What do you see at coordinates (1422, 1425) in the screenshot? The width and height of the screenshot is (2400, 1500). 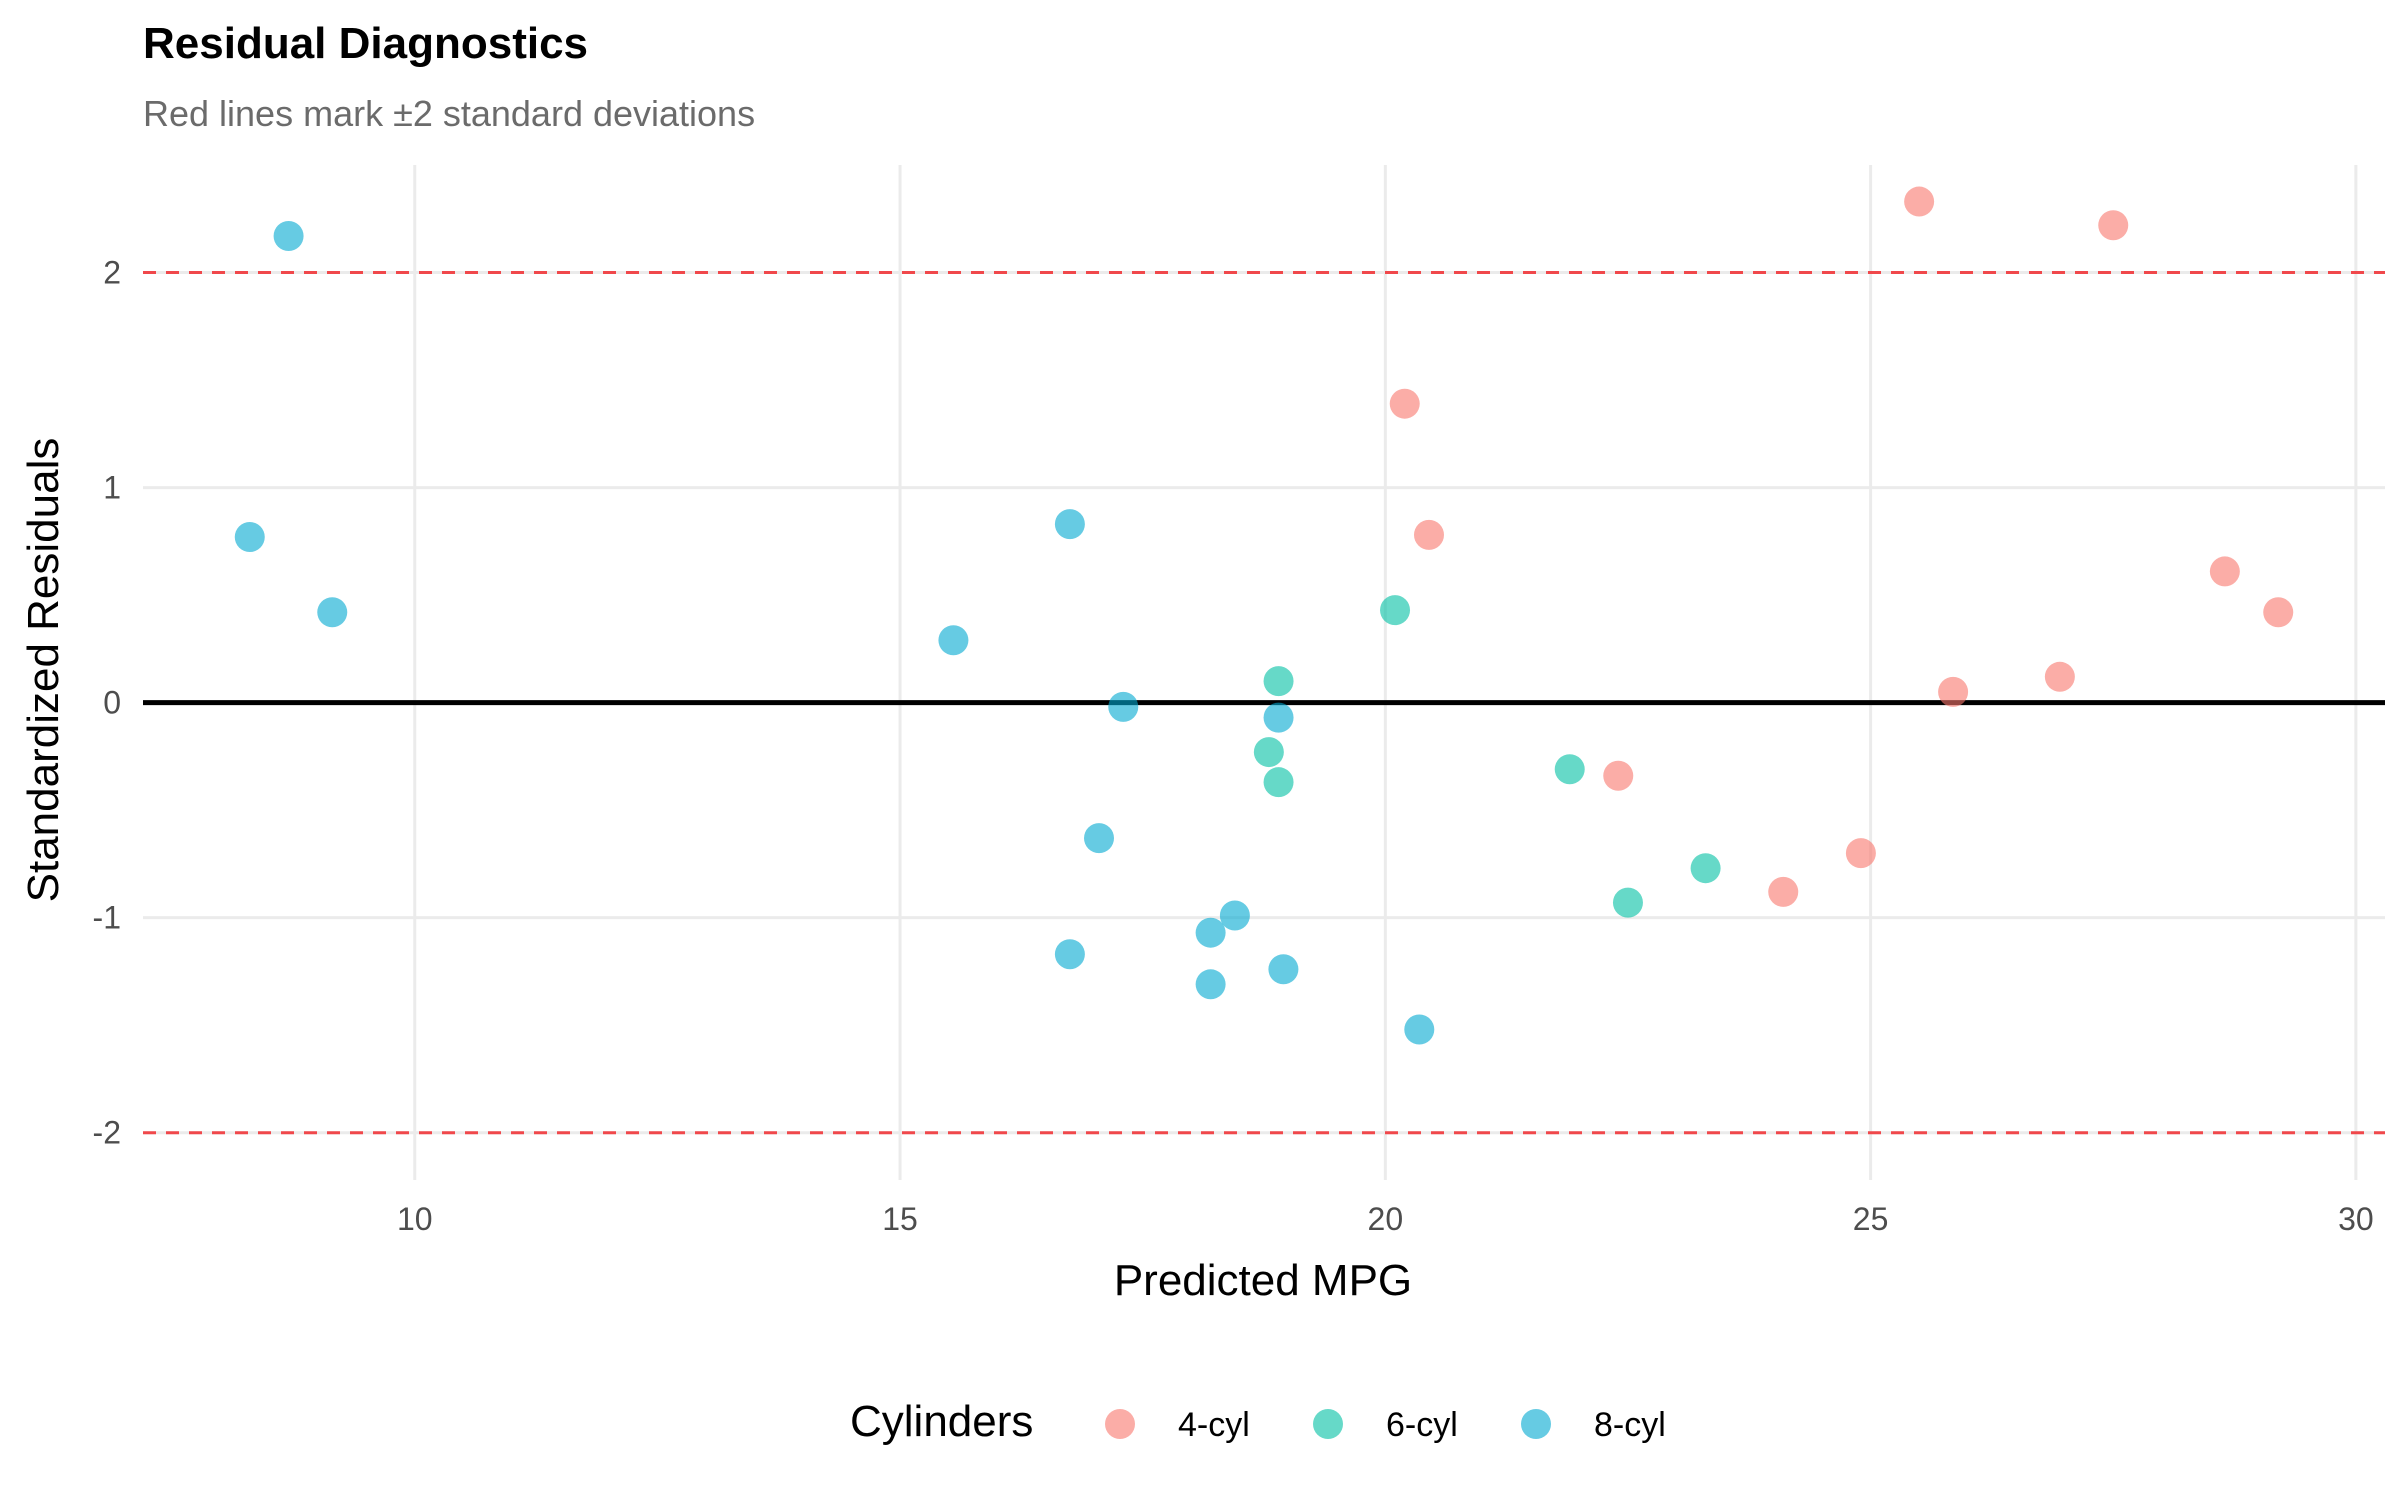 I see `legend-label: 6-cyl` at bounding box center [1422, 1425].